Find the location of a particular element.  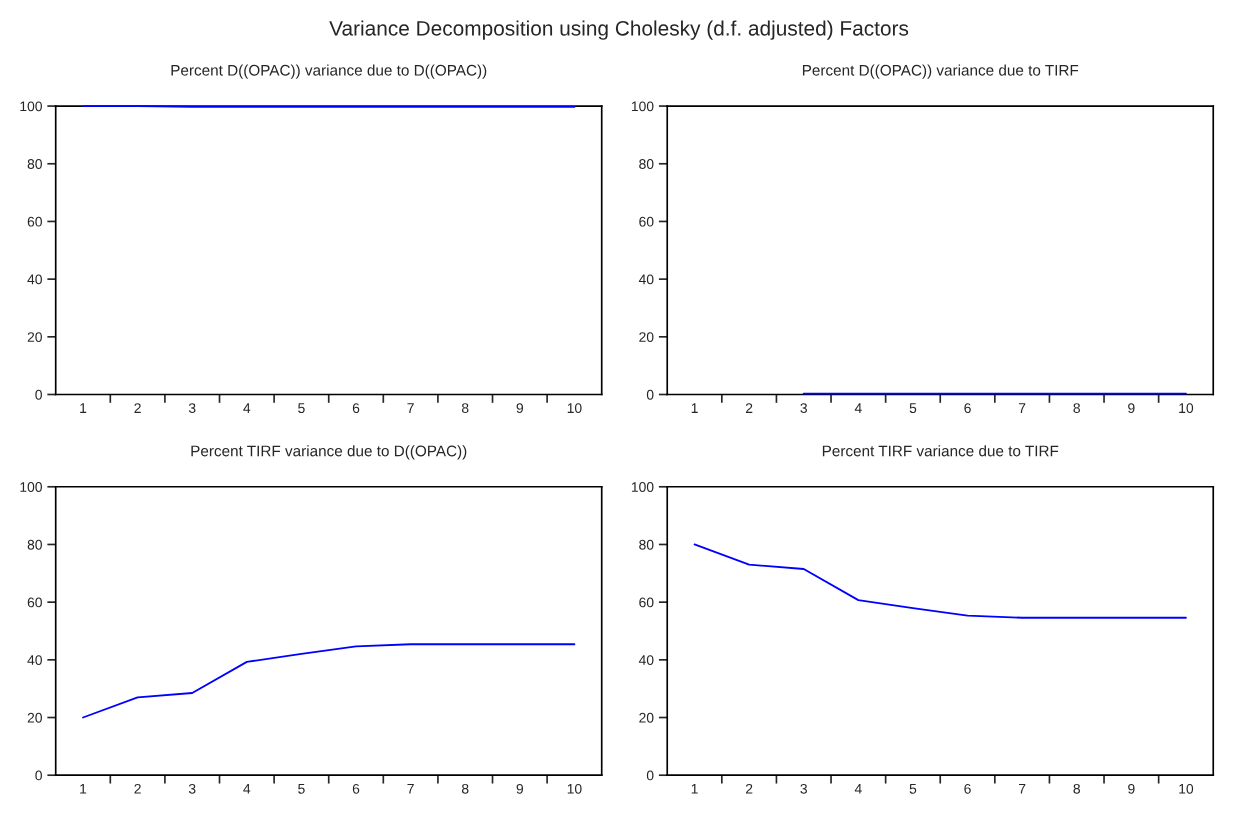

chart-title: Percent D((OPAC)) variance due to D((OPAC)) is located at coordinates (329, 71).